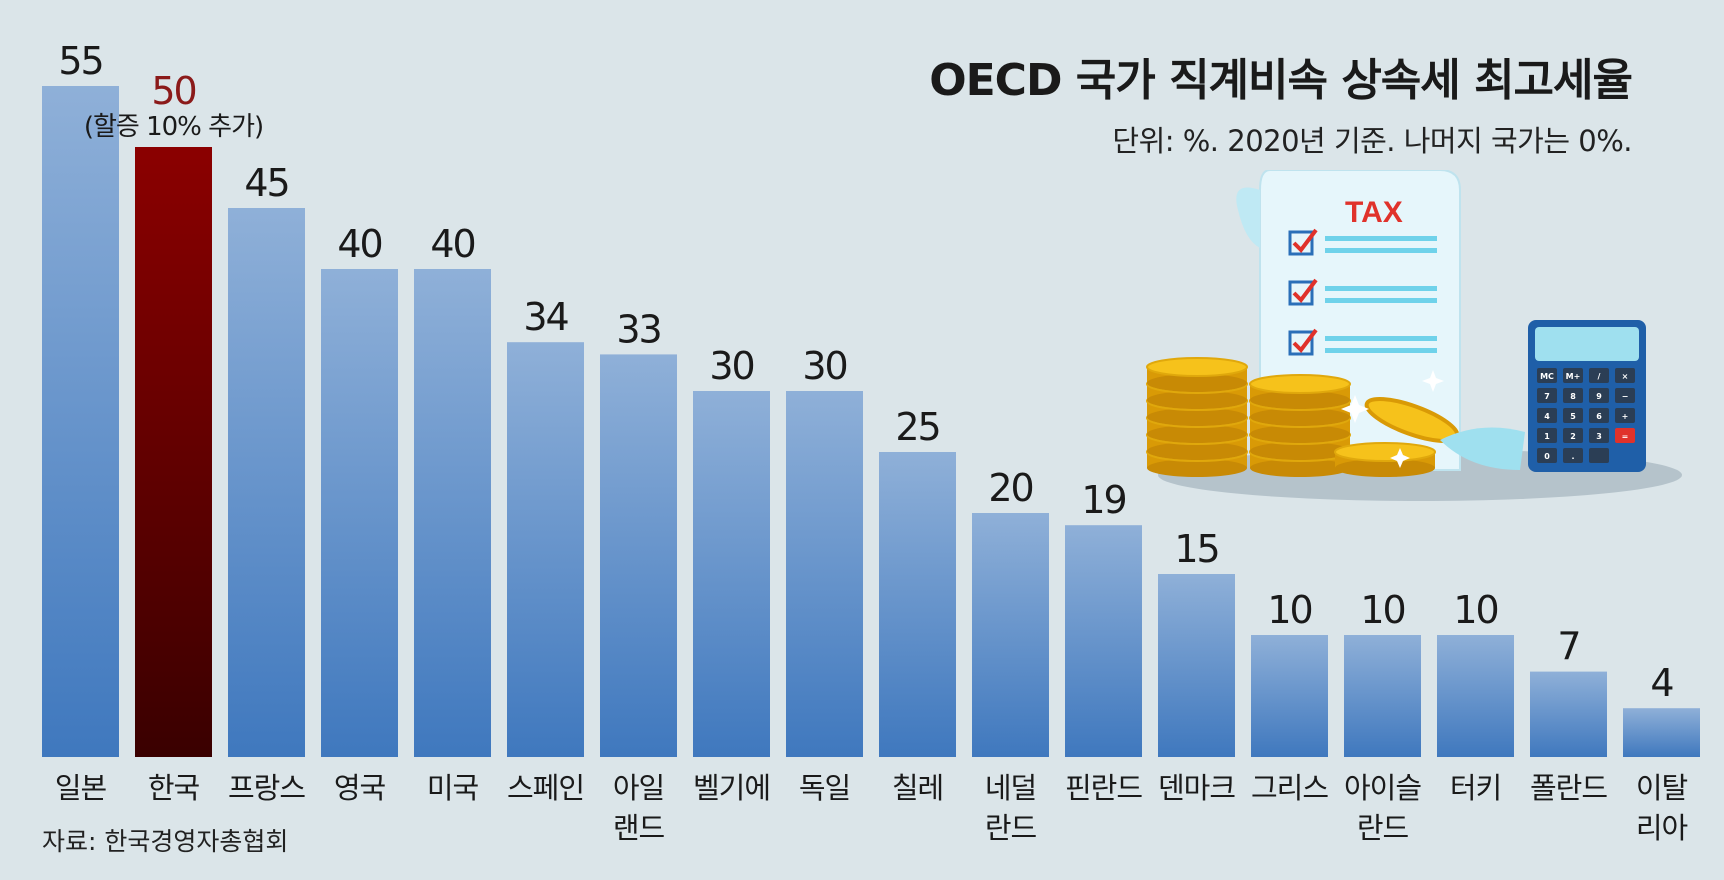  I want to click on calculator-key-label: 6, so click(1599, 416).